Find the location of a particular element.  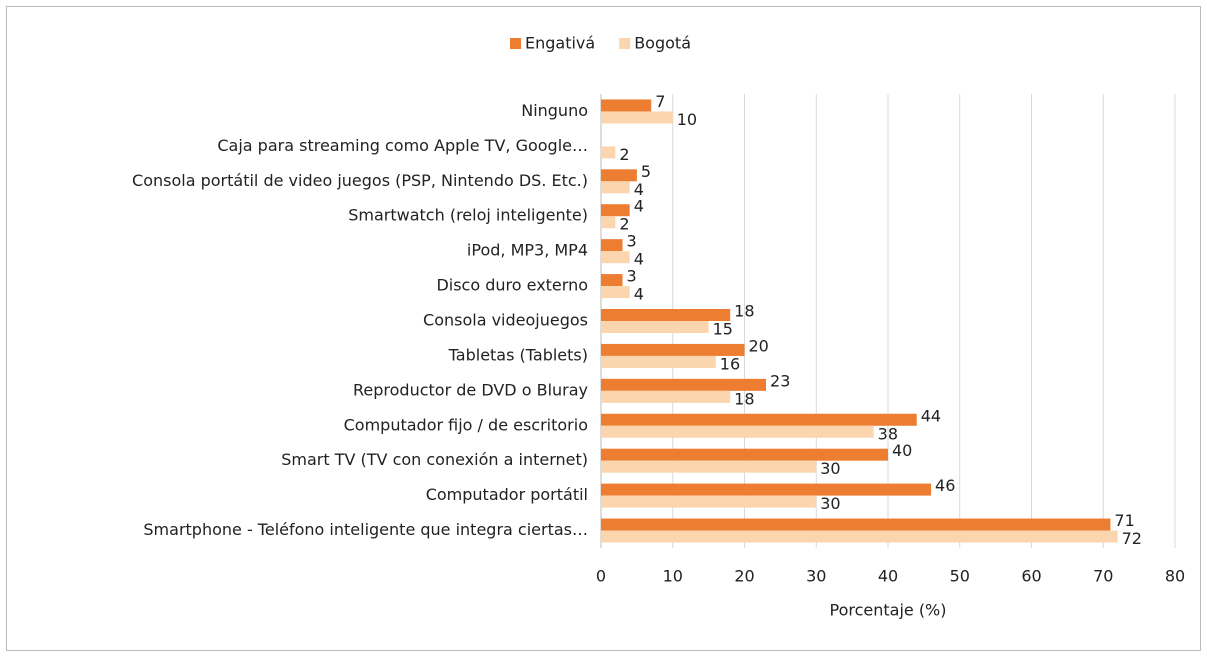

x-tick-label: 30 is located at coordinates (816, 576).